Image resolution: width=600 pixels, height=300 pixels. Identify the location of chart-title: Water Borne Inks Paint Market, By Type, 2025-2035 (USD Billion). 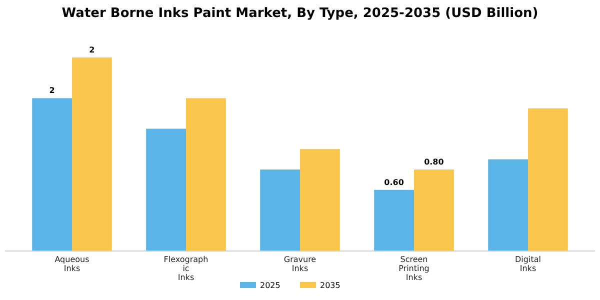
(300, 13).